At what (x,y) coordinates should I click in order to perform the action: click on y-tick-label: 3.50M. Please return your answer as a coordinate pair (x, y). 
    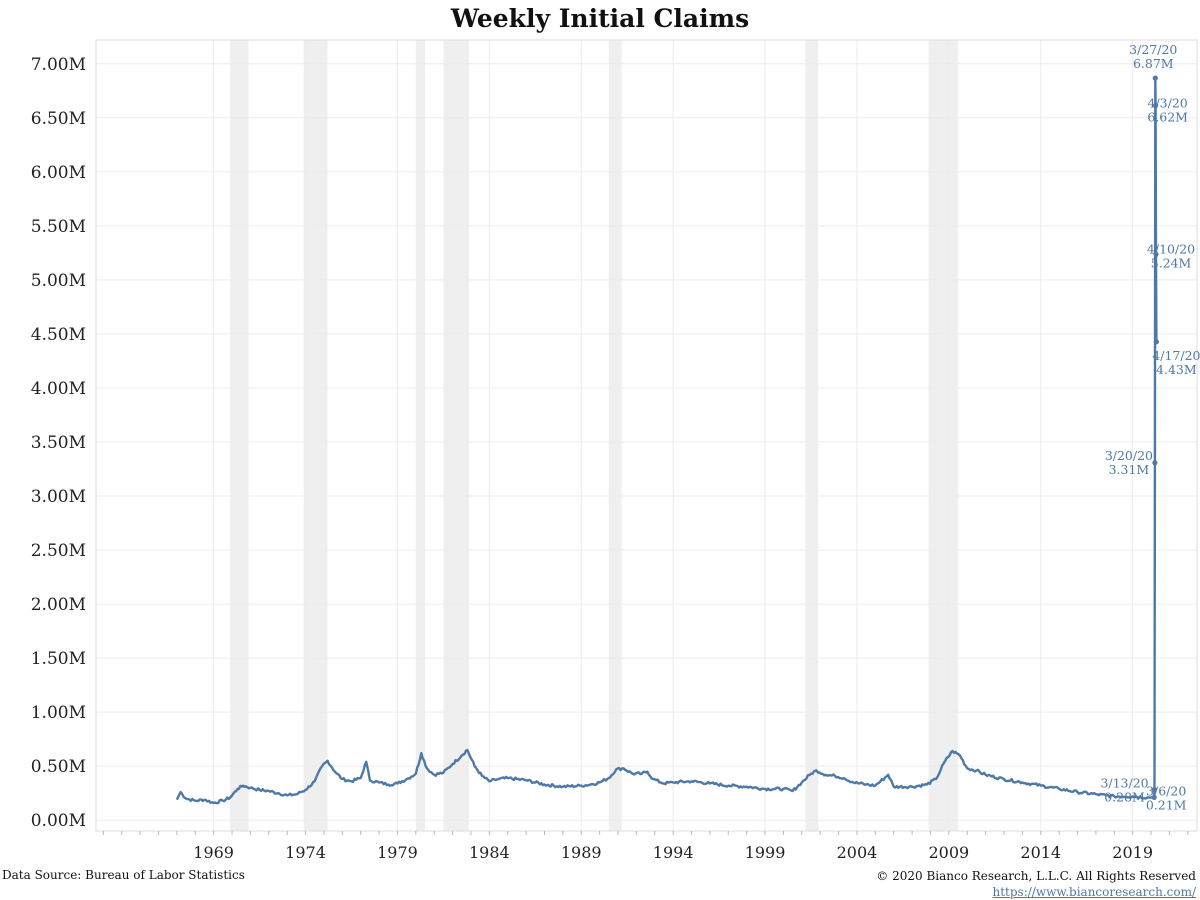
    Looking at the image, I should click on (58, 443).